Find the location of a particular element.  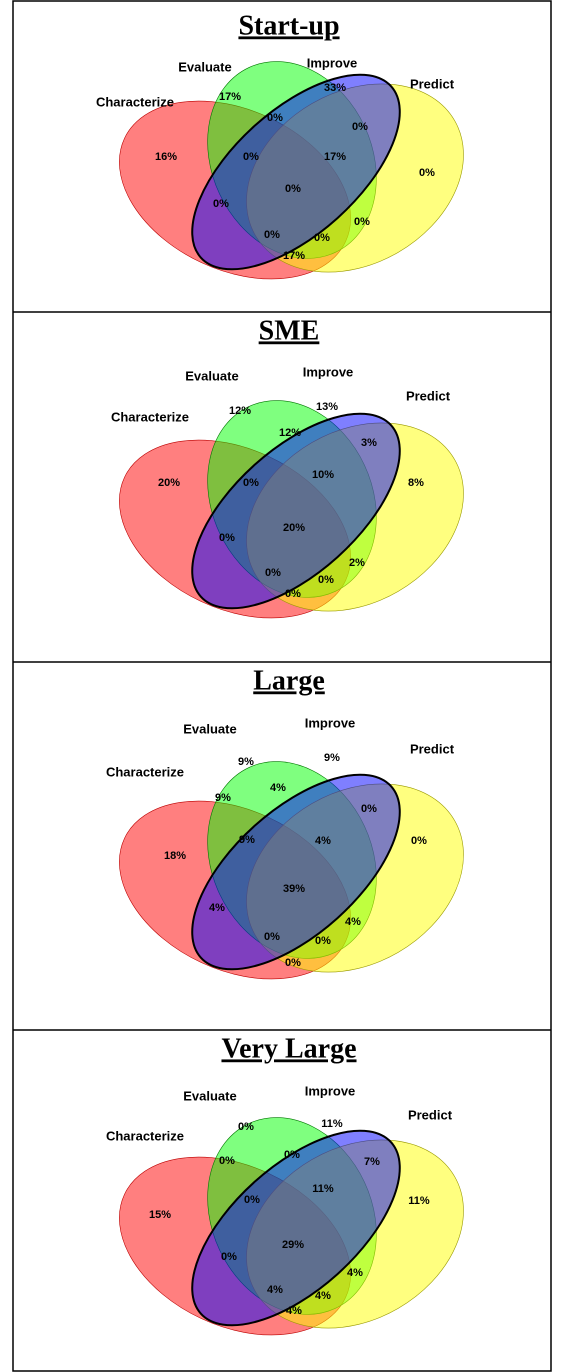

panel-title: Large is located at coordinates (289, 680).